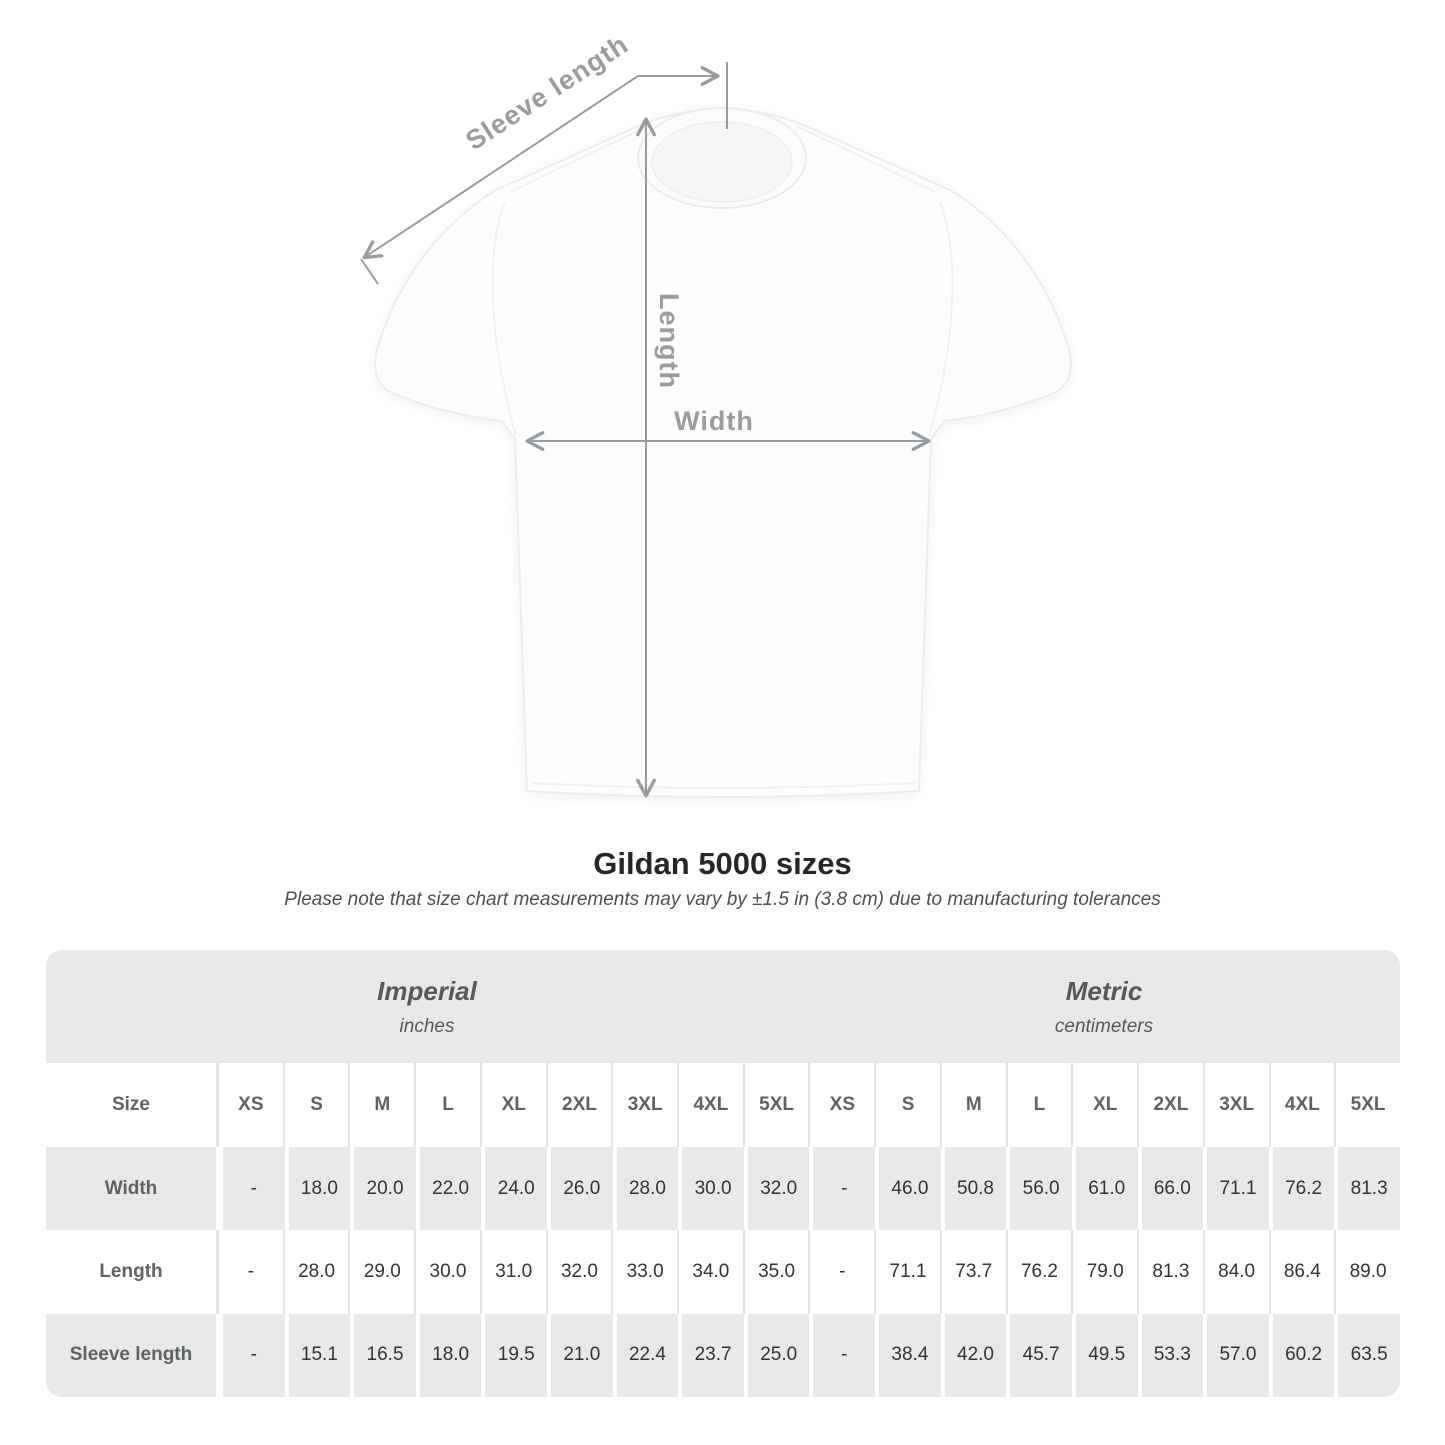  I want to click on metric-unit: centimeters, so click(1104, 1026).